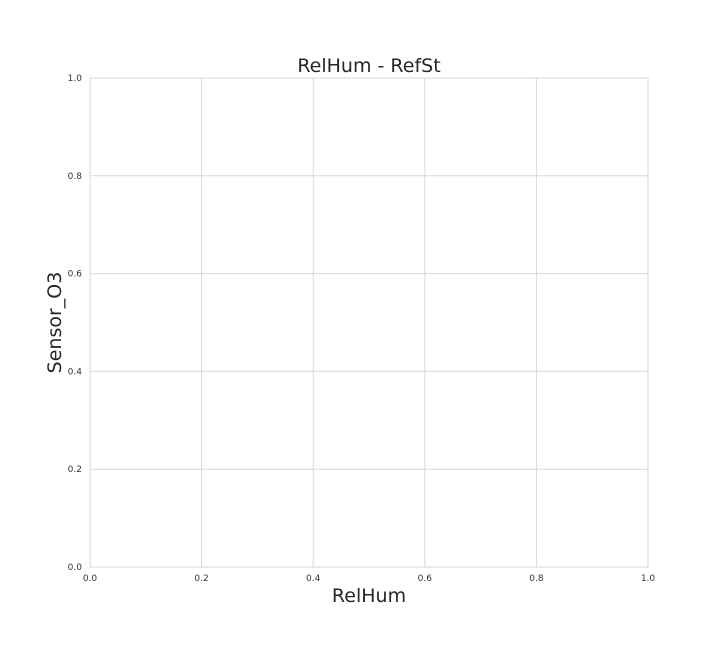  Describe the element at coordinates (75, 79) in the screenshot. I see `y-tick-label: 1.0` at that location.